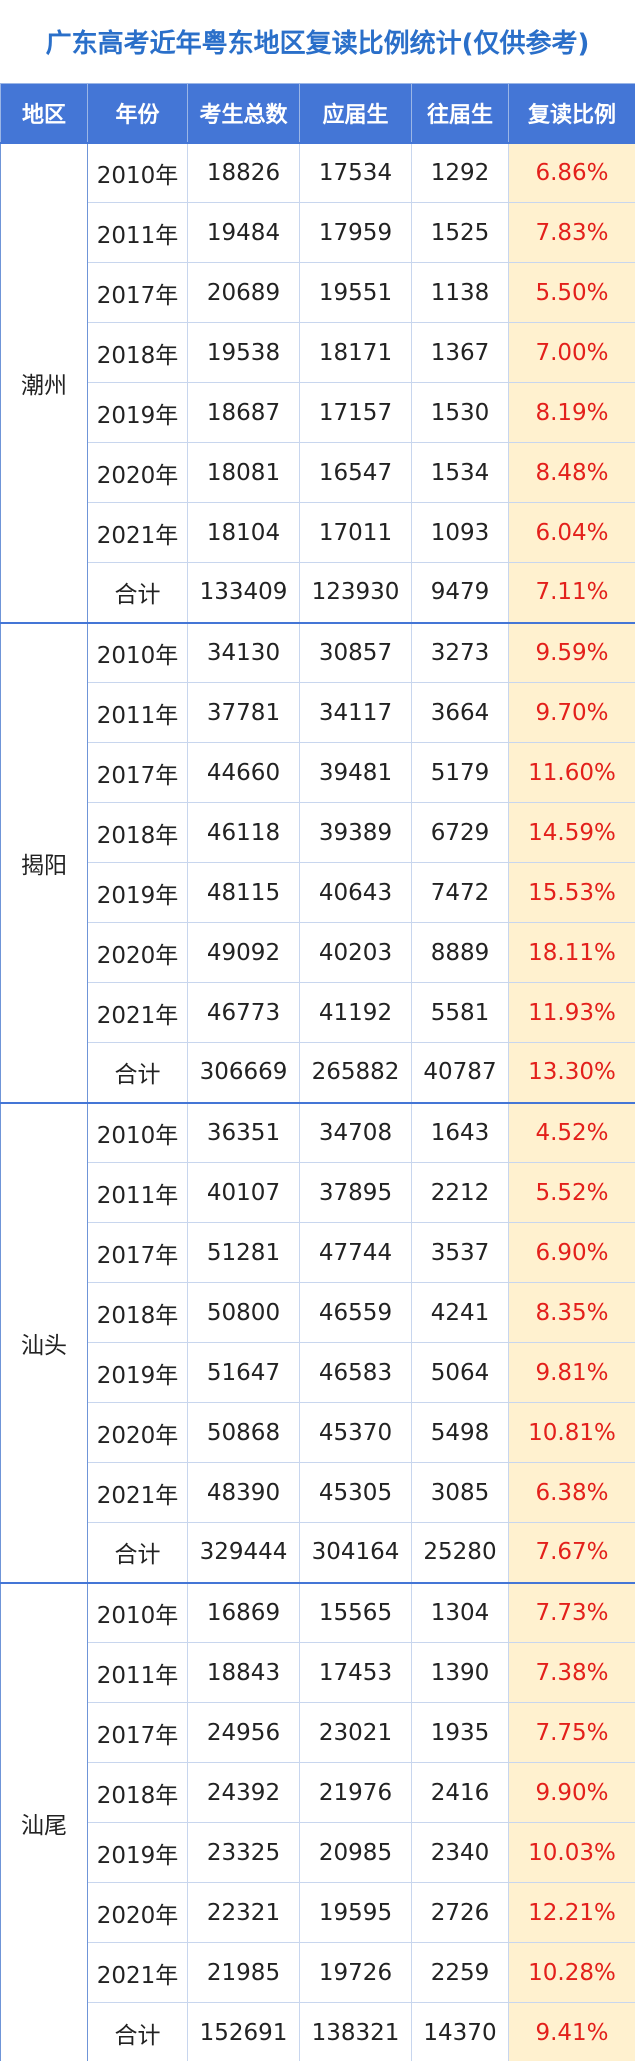 This screenshot has width=635, height=2061. I want to click on table-row: 2021年 18104 17011 1093 6.04%, so click(318, 532).